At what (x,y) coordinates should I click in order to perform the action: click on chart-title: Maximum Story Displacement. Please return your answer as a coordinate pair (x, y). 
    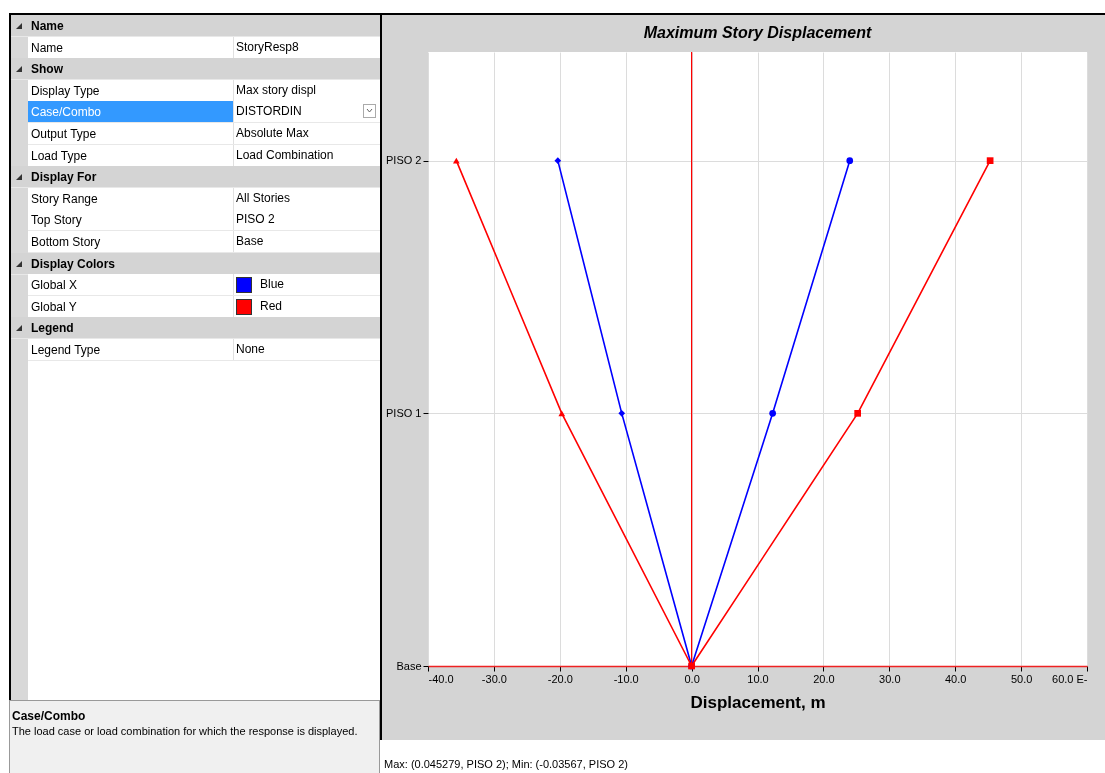
    Looking at the image, I should click on (757, 33).